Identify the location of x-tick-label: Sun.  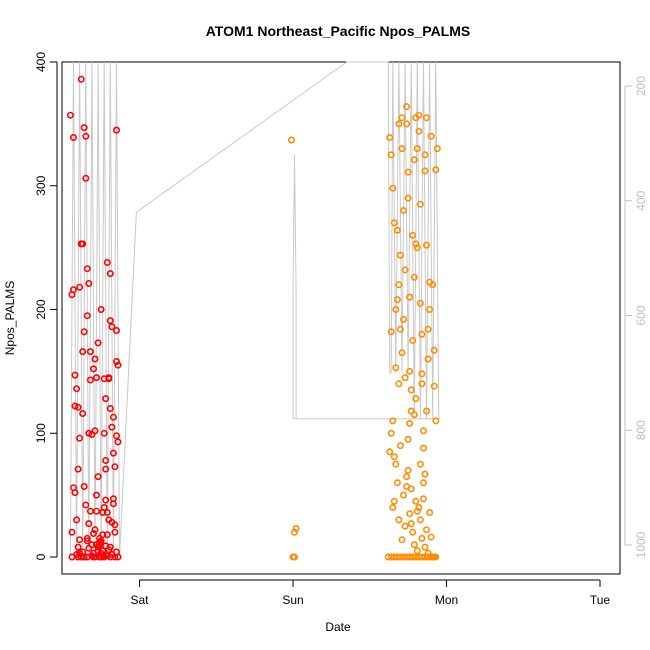
(292, 600).